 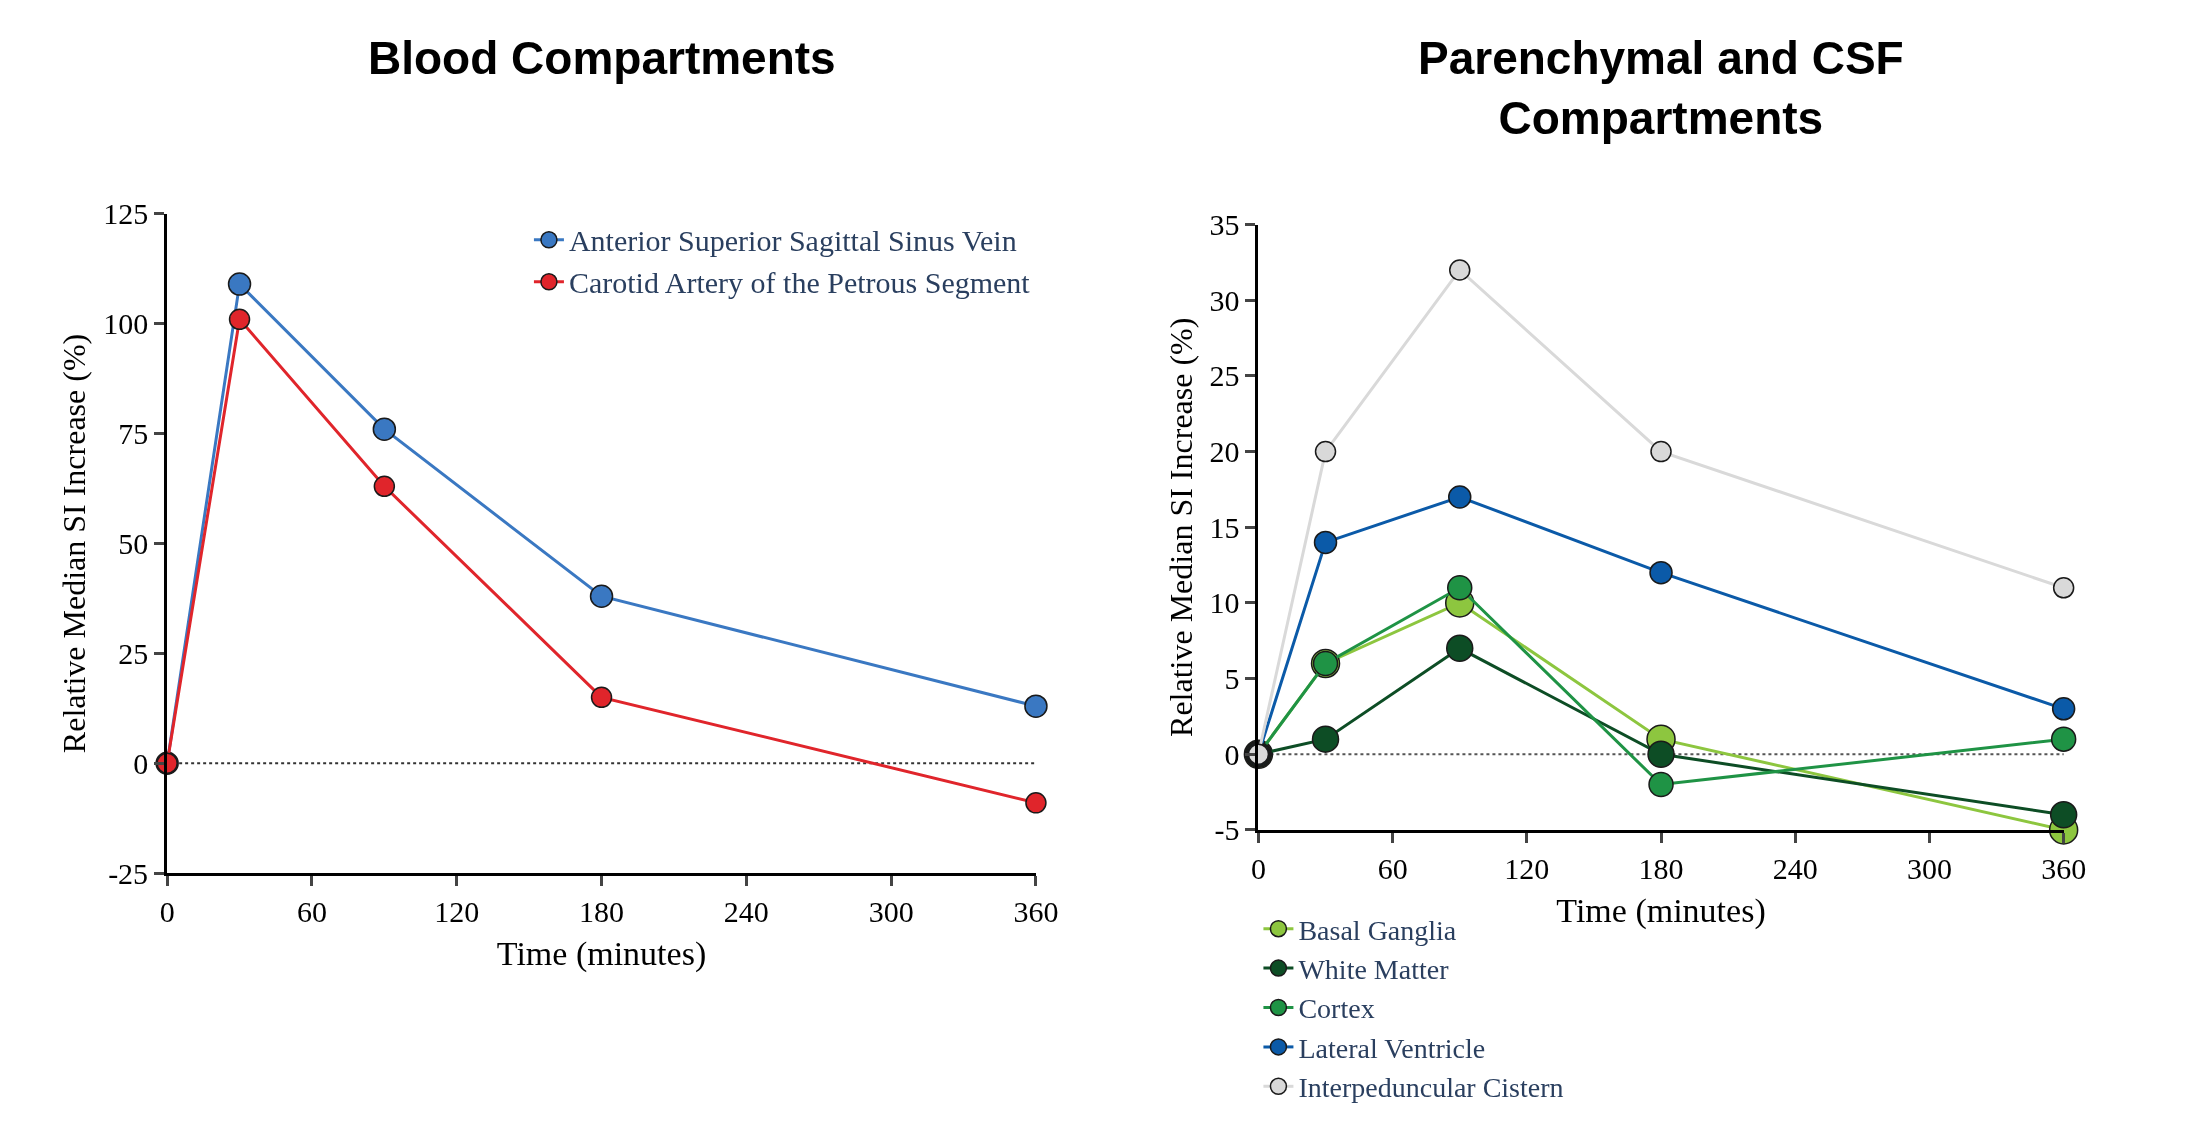 What do you see at coordinates (1377, 930) in the screenshot?
I see `legend-label: Basal Ganglia` at bounding box center [1377, 930].